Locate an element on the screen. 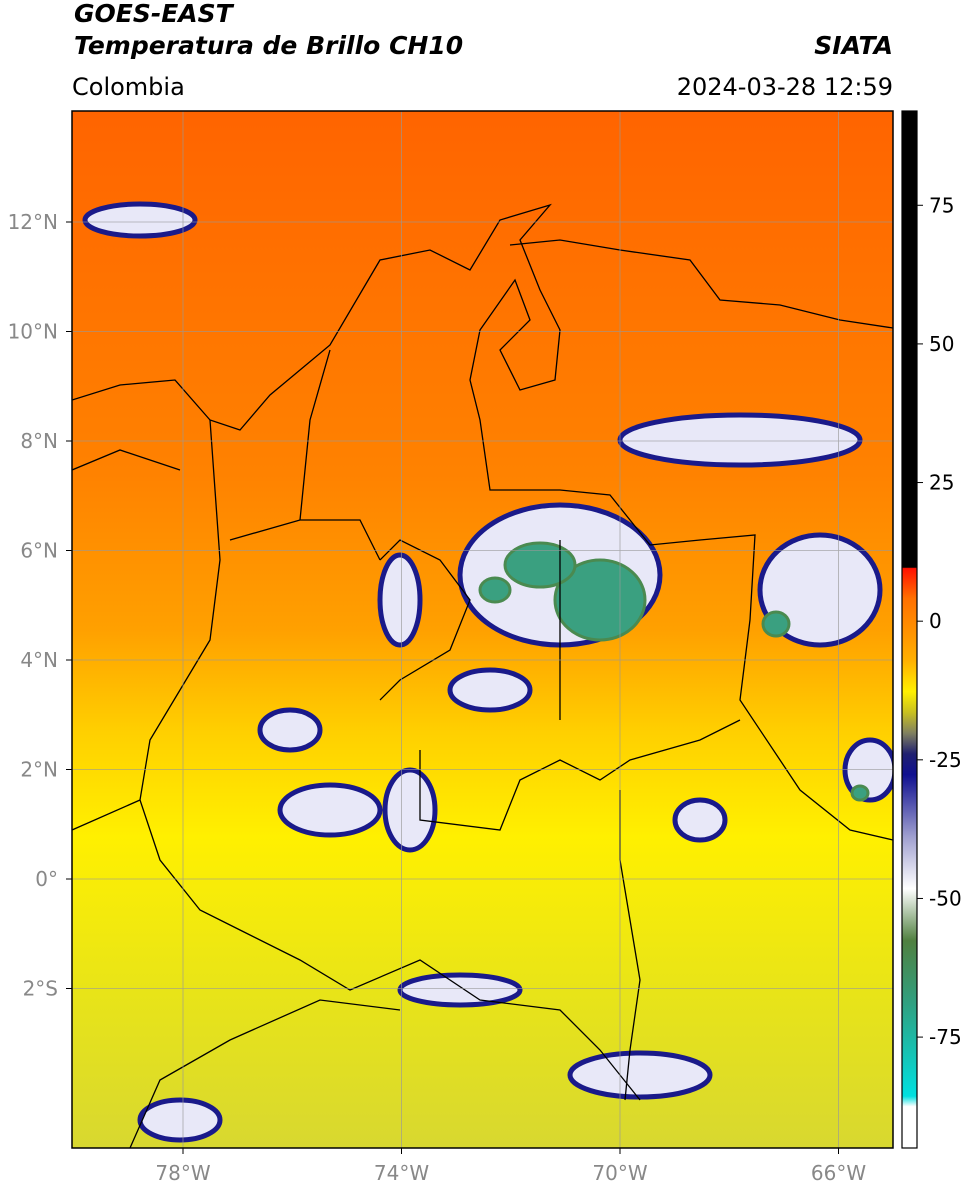  lat-label: 10°N is located at coordinates (33, 332).